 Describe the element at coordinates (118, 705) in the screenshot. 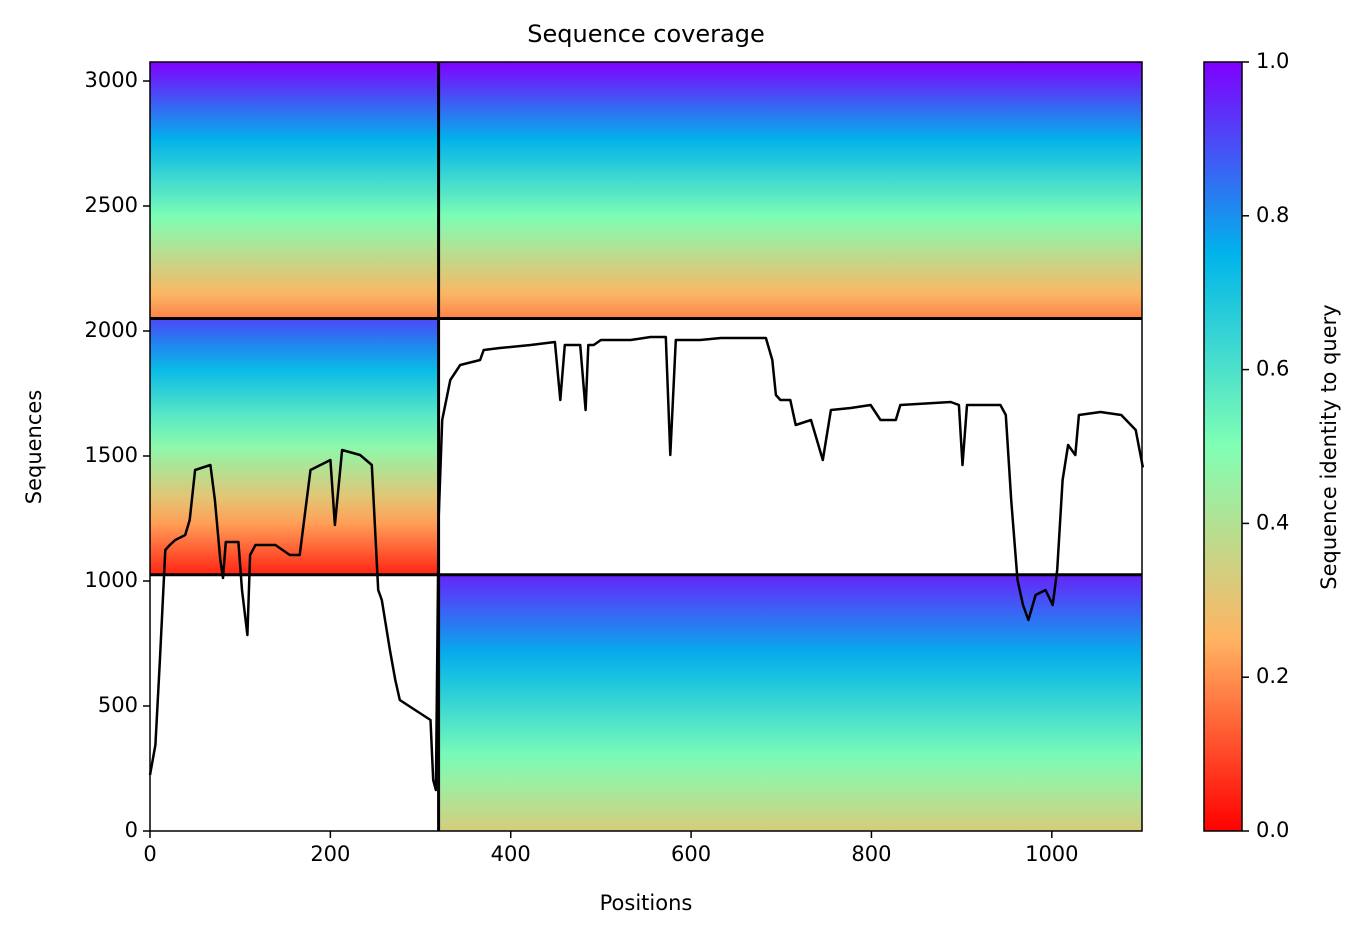

I see `y-tick-label: 500` at that location.